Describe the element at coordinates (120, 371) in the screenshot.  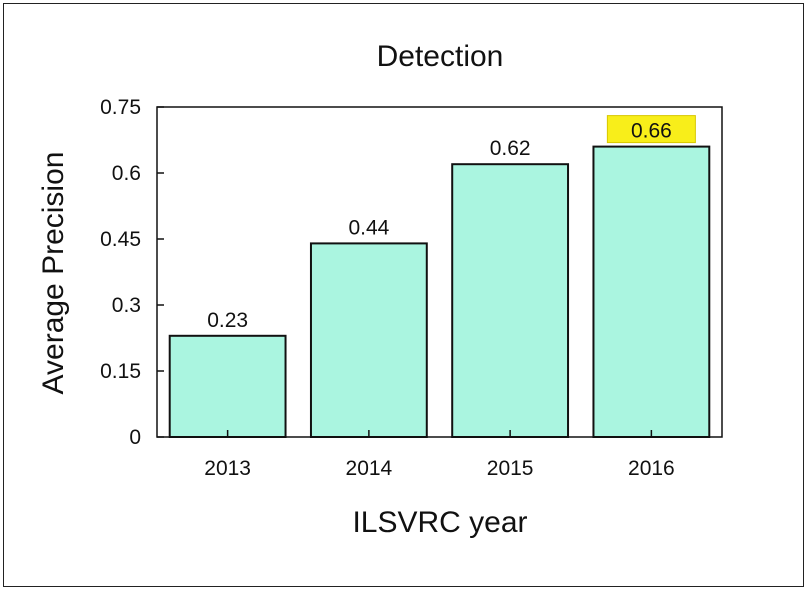
I see `y-tick-label: 0.15` at that location.